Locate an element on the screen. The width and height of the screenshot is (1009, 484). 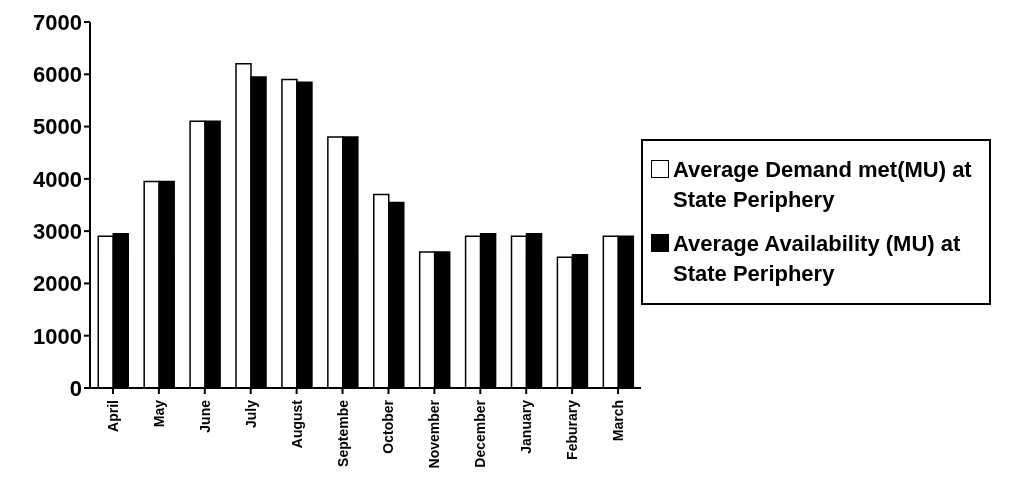
y-tick-label: 0 is located at coordinates (75, 388).